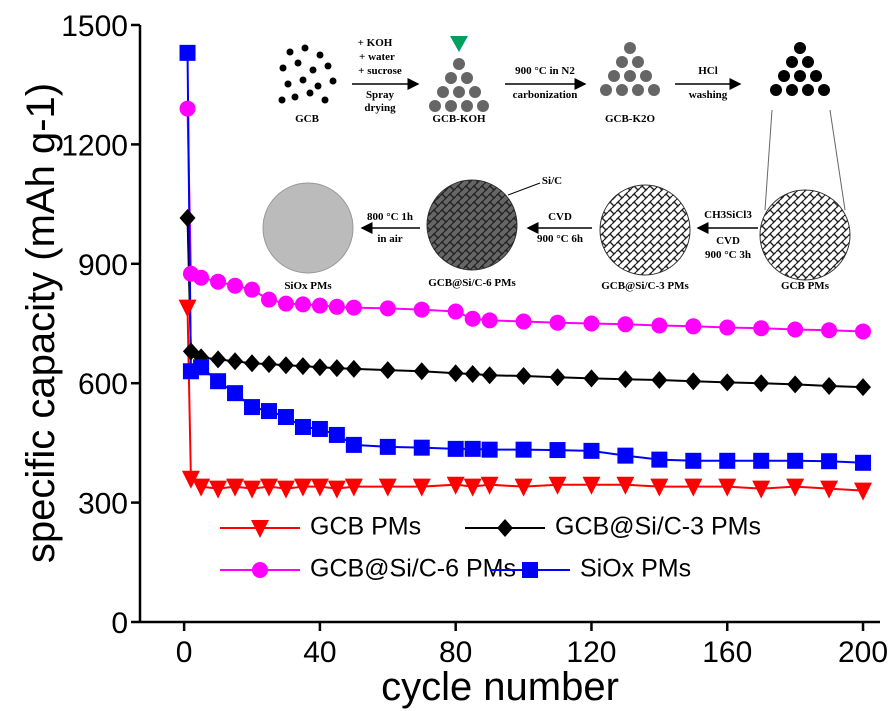  Describe the element at coordinates (728, 215) in the screenshot. I see `inset-label: CH3SiCl3` at that location.